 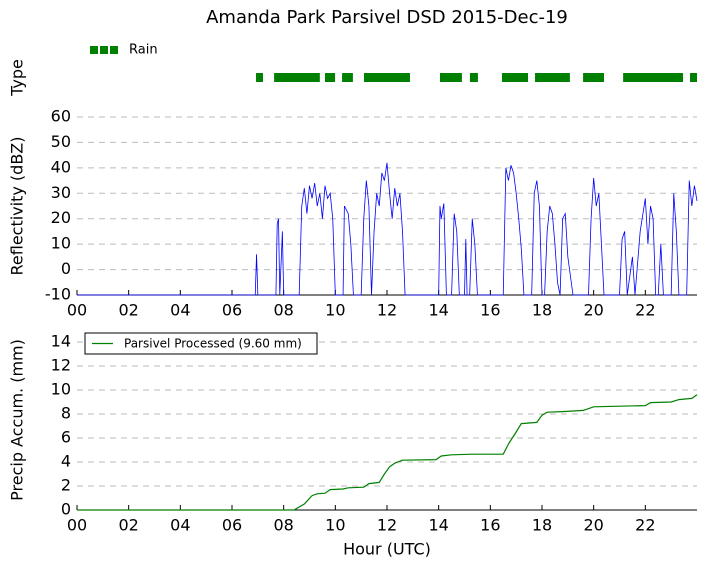 What do you see at coordinates (143, 50) in the screenshot?
I see `legend-label: Rain` at bounding box center [143, 50].